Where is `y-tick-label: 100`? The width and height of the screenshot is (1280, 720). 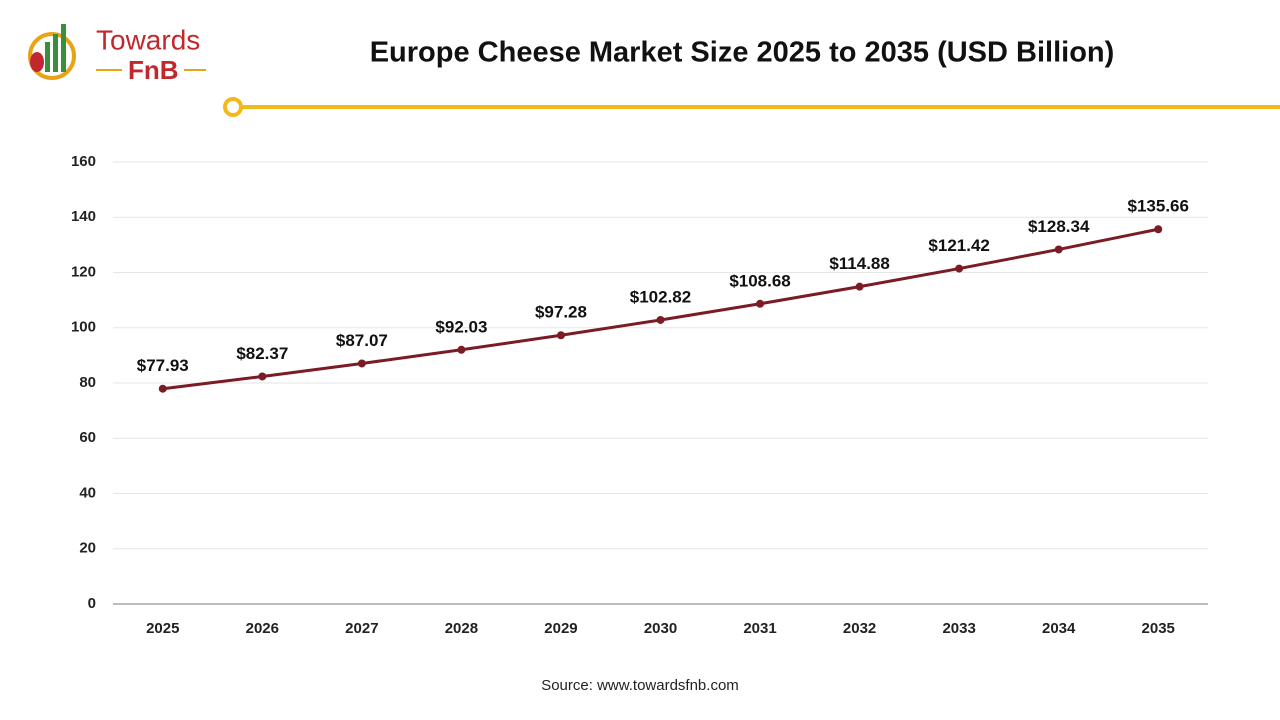
y-tick-label: 100 is located at coordinates (83, 327).